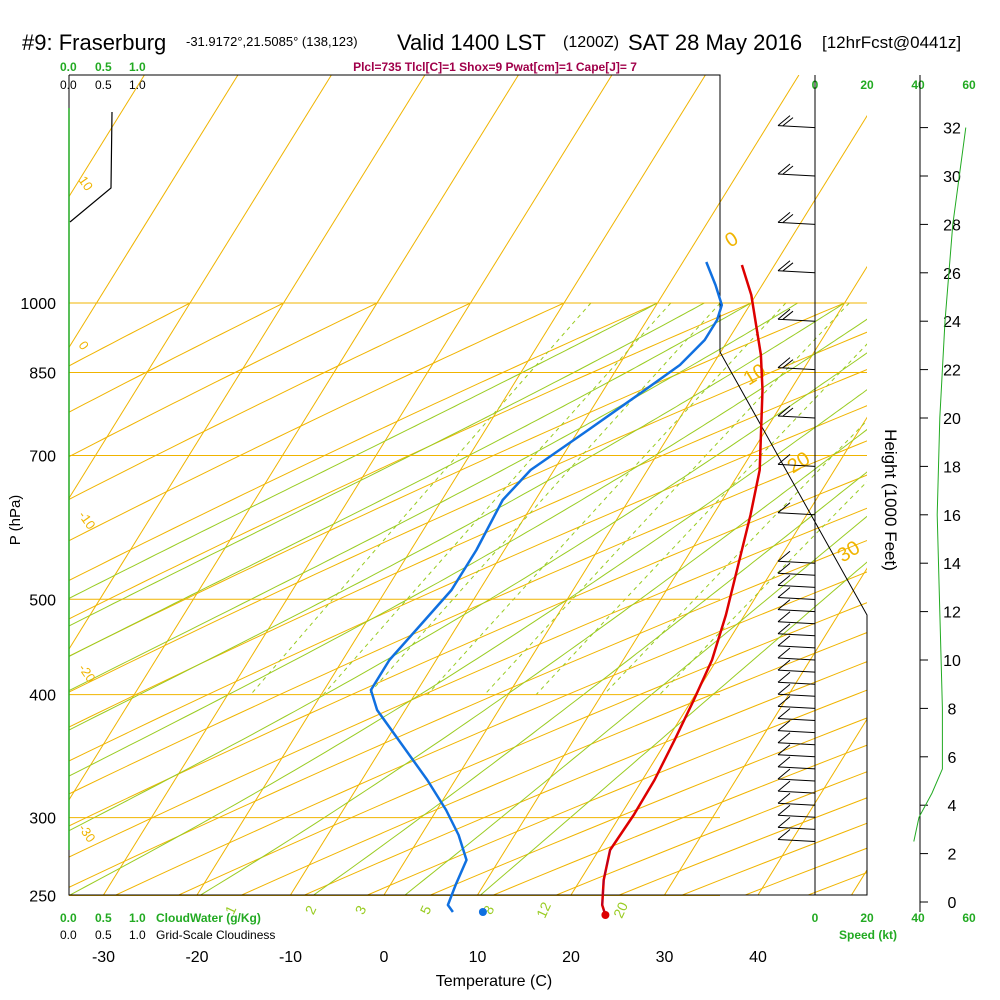  What do you see at coordinates (894, 926) in the screenshot?
I see `speed-scale-bottom: 0 20 40 60 Speed (kt)` at bounding box center [894, 926].